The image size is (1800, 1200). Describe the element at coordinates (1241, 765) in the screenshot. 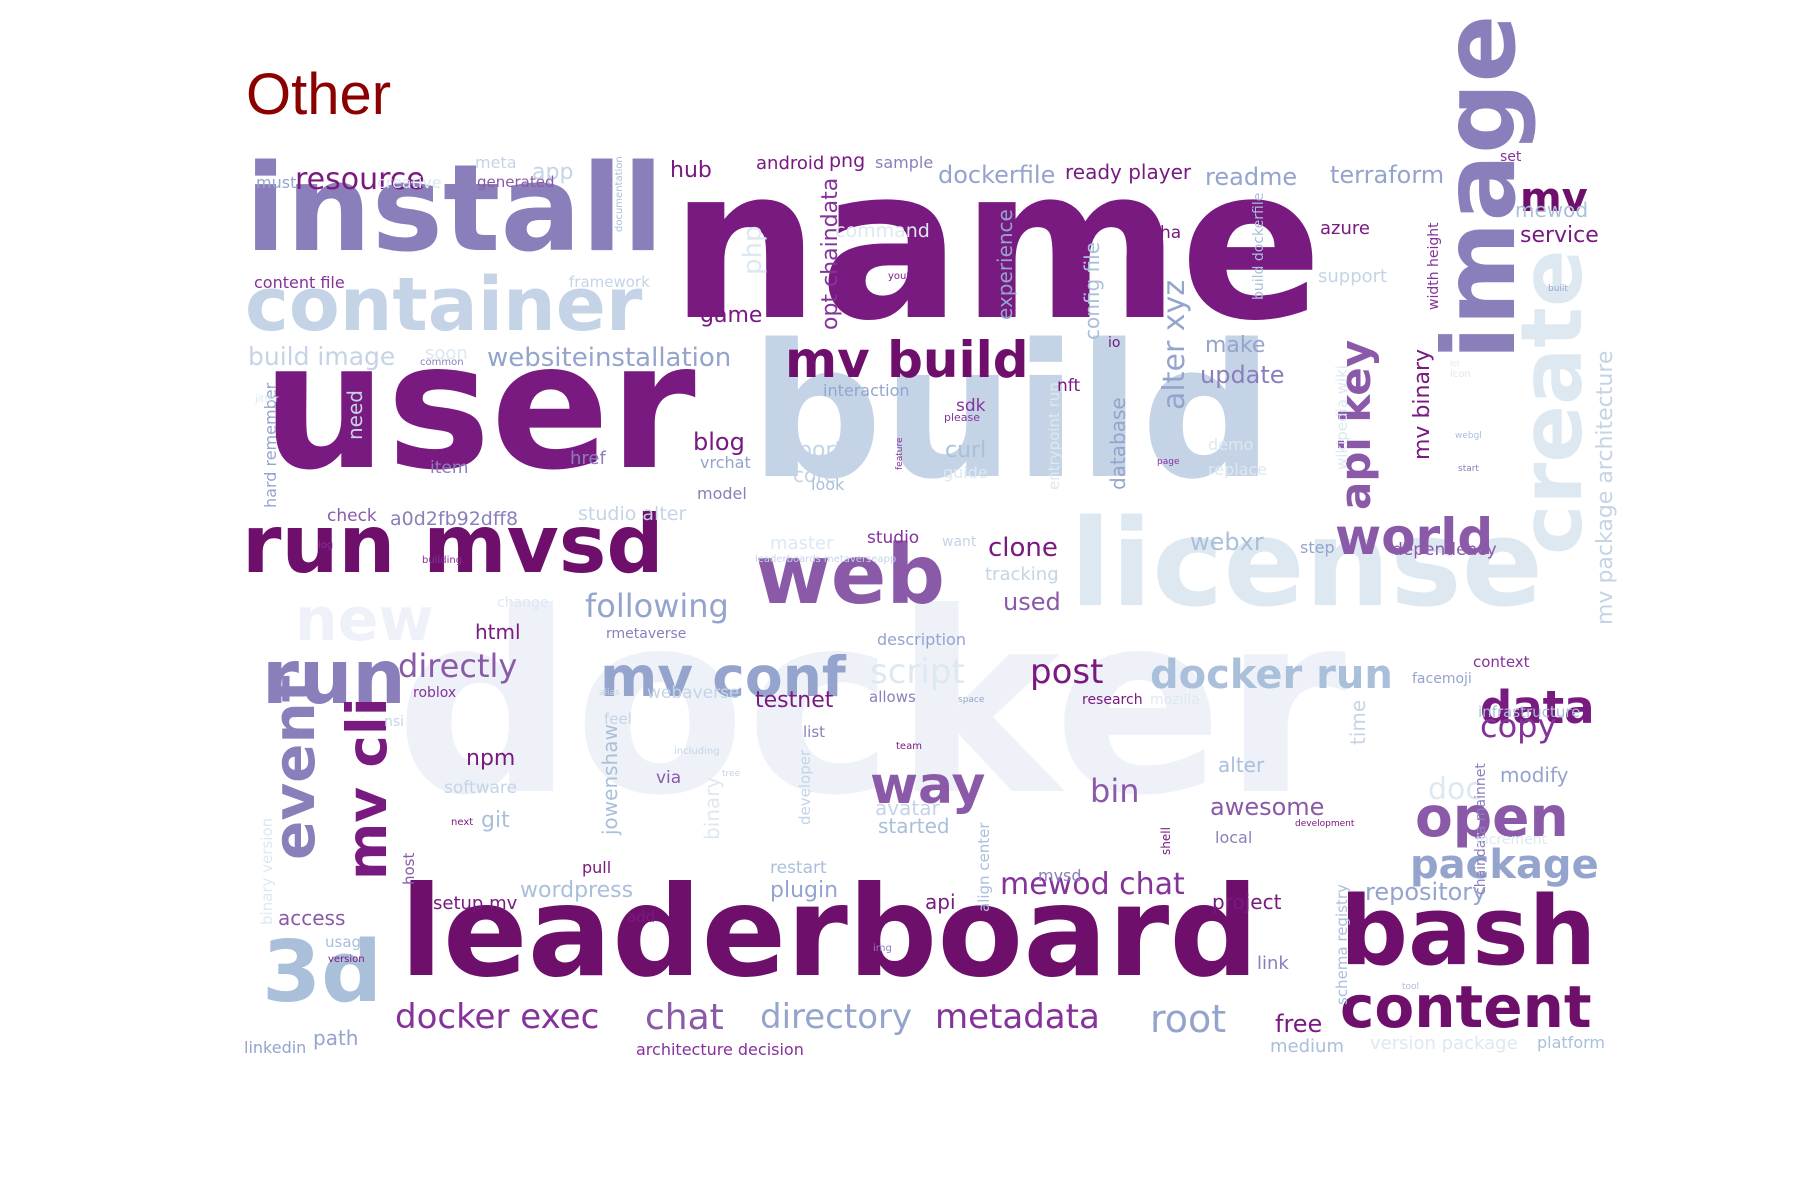

I see `cloud-word: alter` at that location.